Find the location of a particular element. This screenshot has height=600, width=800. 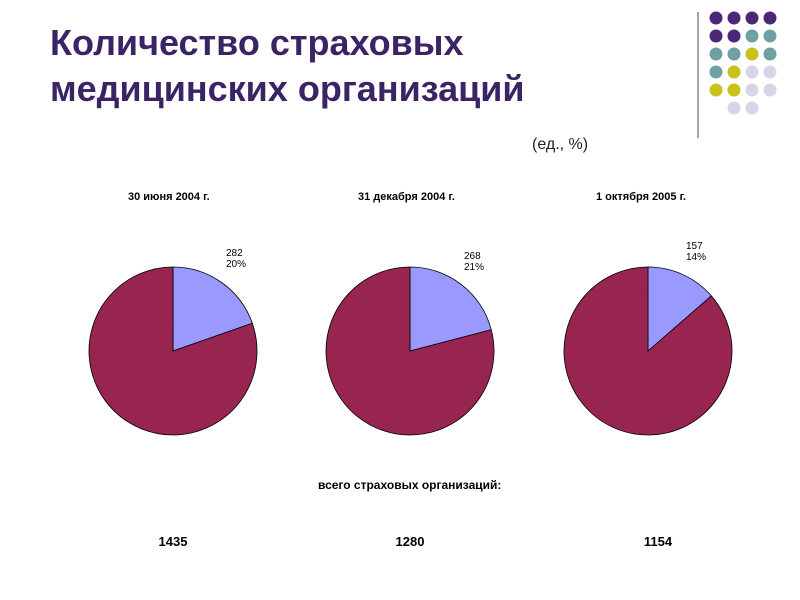

total-3: 1154 is located at coordinates (658, 541).